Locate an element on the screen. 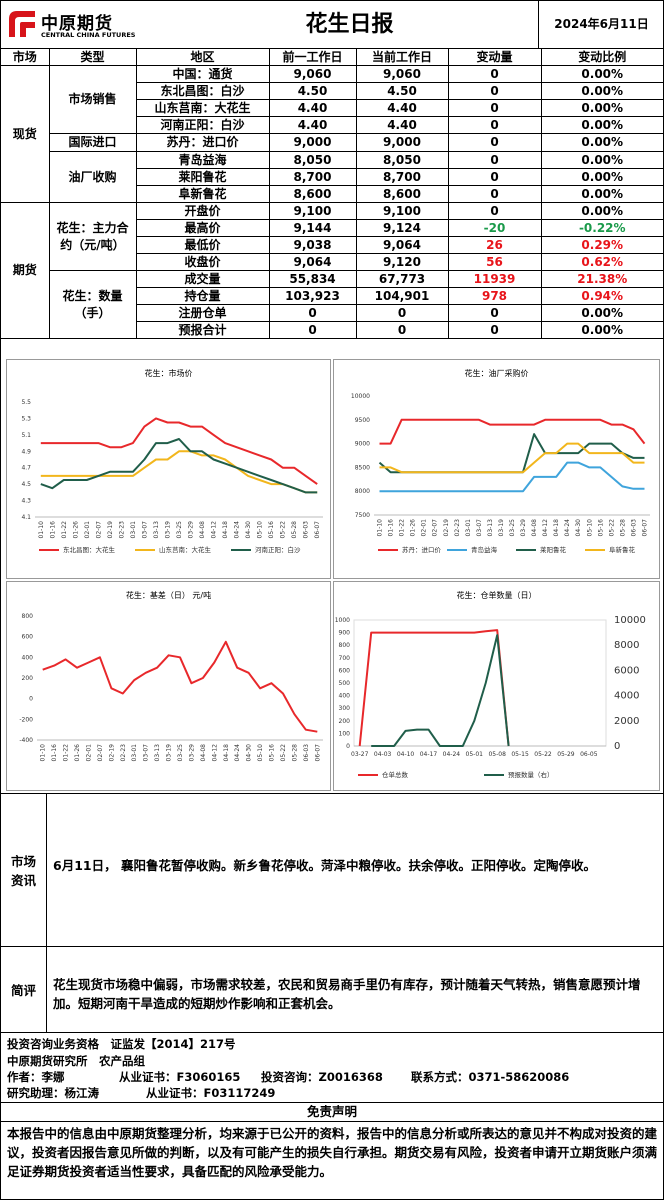 The height and width of the screenshot is (1200, 664). chart-title: 花生：基差（日） 元/吨 is located at coordinates (168, 595).